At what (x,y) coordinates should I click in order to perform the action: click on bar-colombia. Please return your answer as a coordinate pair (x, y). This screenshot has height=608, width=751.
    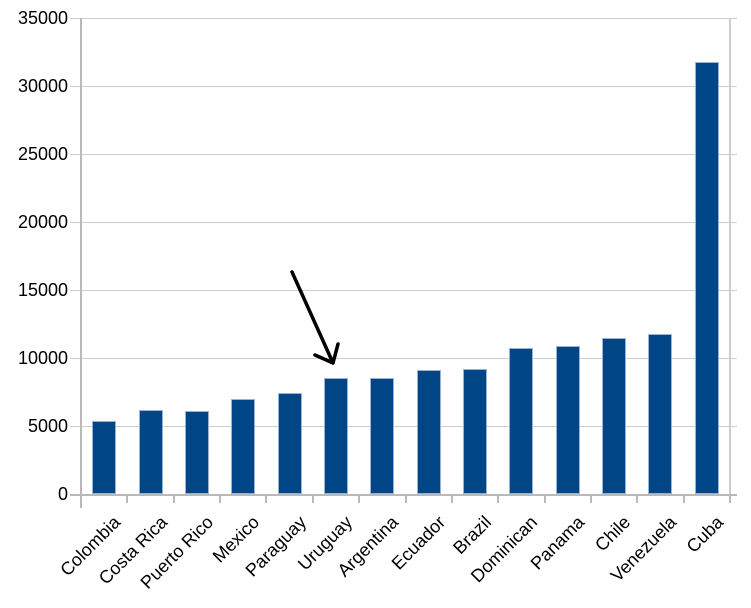
    Looking at the image, I should click on (104, 457).